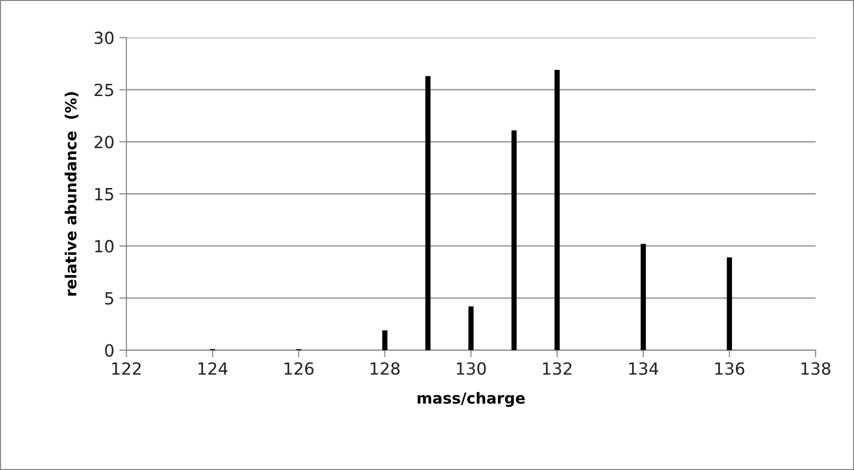 This screenshot has height=470, width=854. I want to click on y-axis-title: relative abundance (%), so click(71, 194).